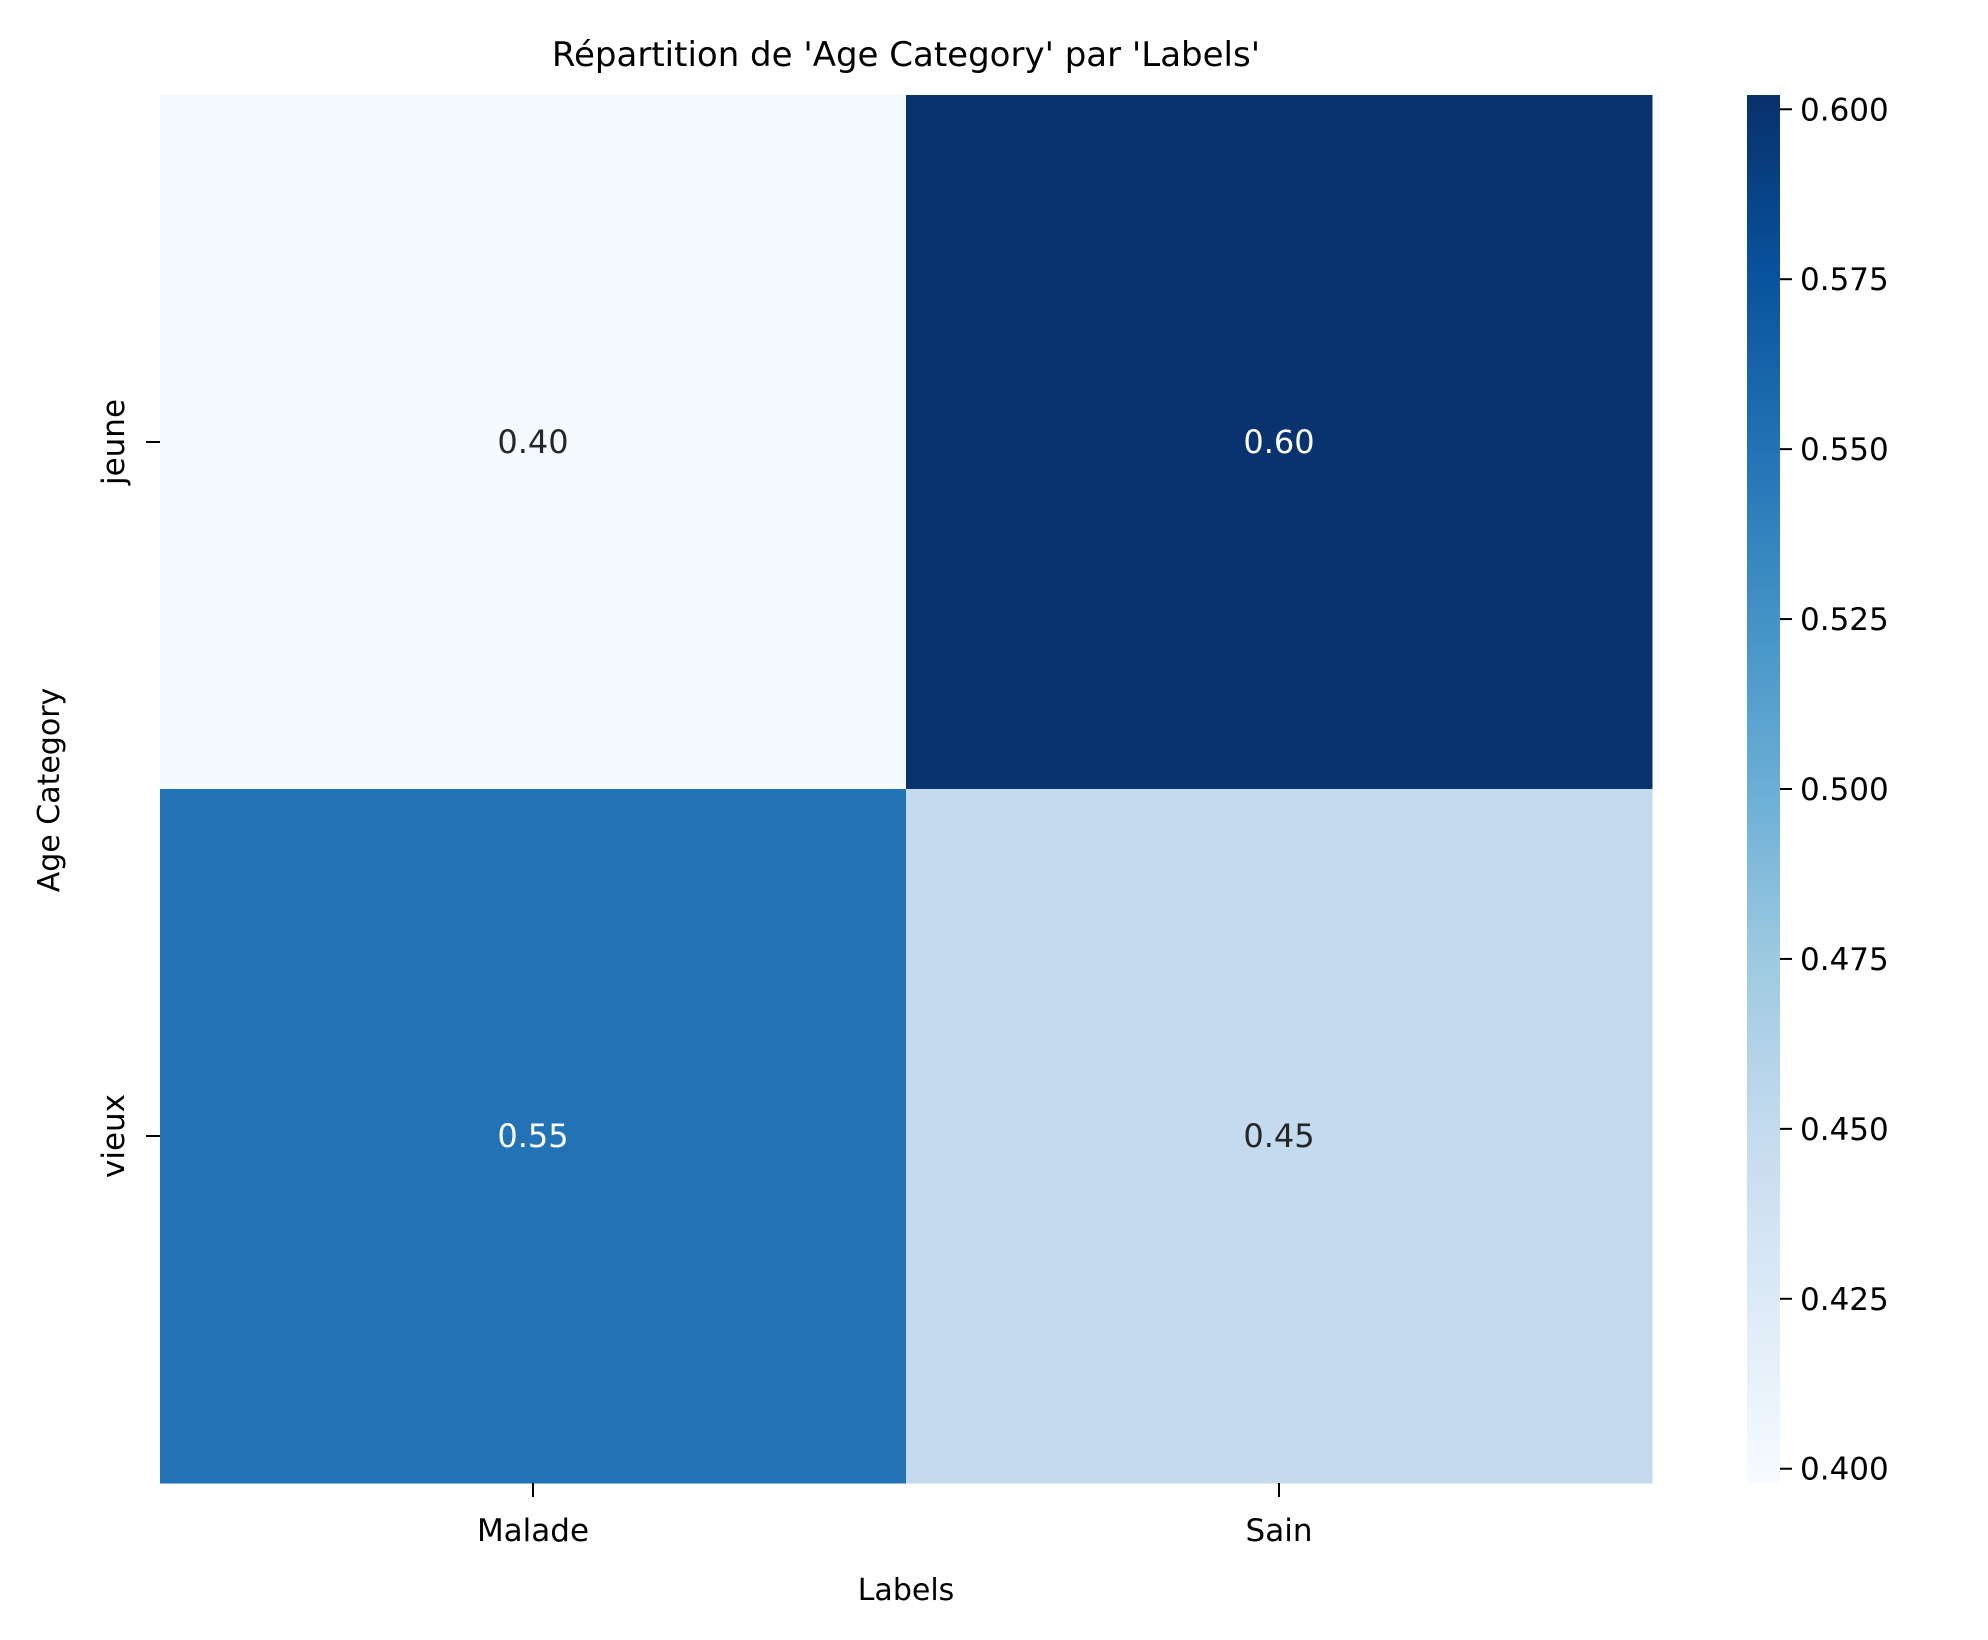 Image resolution: width=1988 pixels, height=1640 pixels. I want to click on y-axis: jeune vieux, so click(128, 788).